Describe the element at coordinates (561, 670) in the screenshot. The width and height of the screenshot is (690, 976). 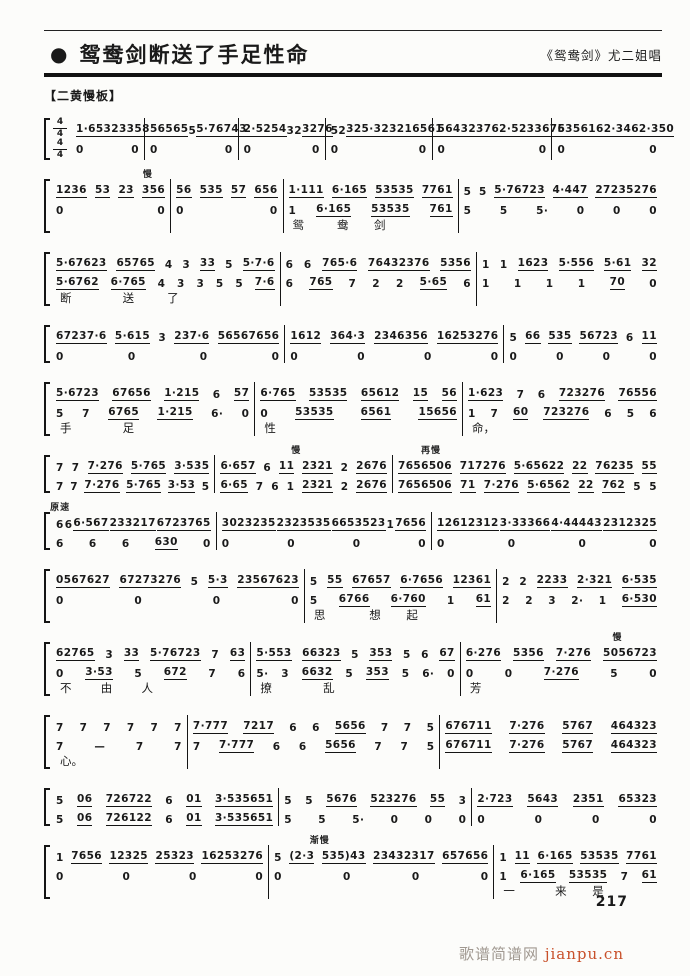
I see `vocal-line: 0 0 7·276 5 0` at that location.